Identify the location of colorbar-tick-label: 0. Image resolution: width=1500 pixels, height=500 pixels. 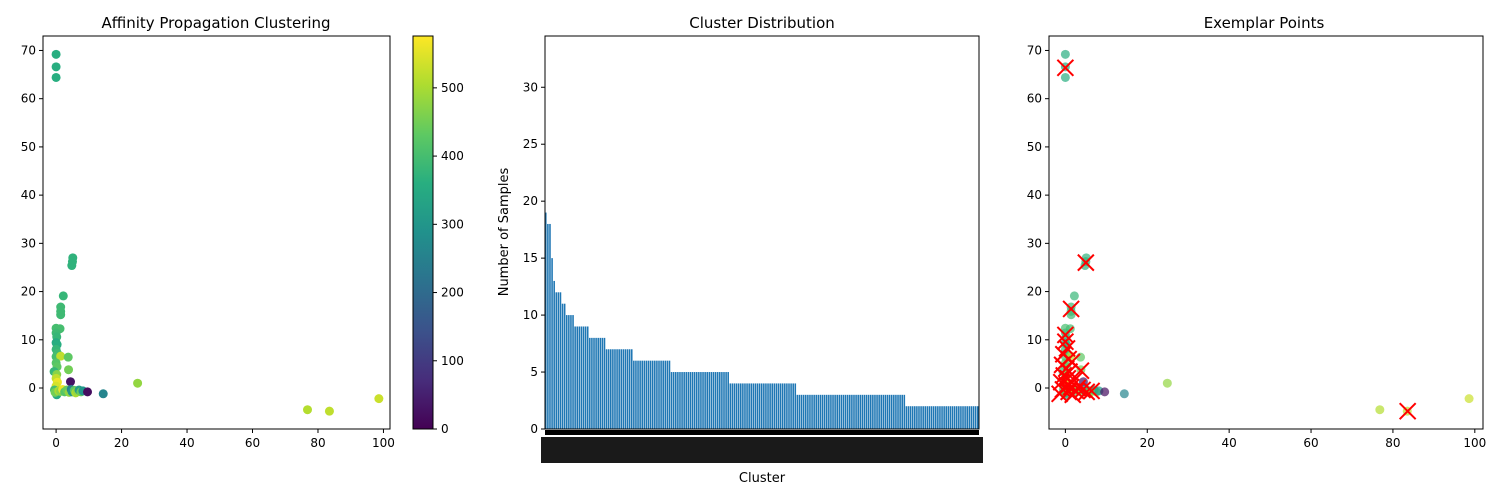
(445, 429).